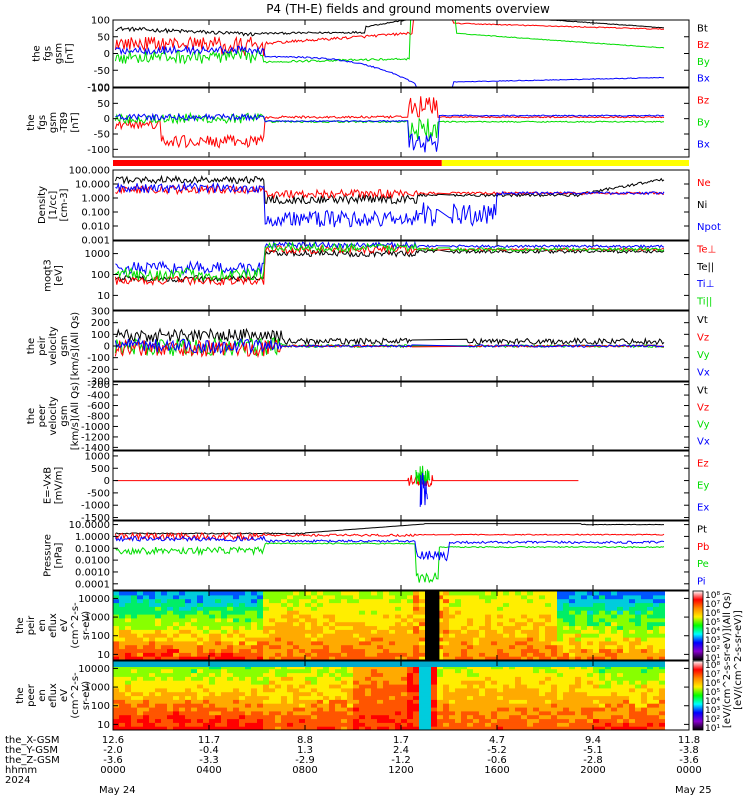  I want to click on y-axis-label: (cm^2-s-, so click(75, 625).